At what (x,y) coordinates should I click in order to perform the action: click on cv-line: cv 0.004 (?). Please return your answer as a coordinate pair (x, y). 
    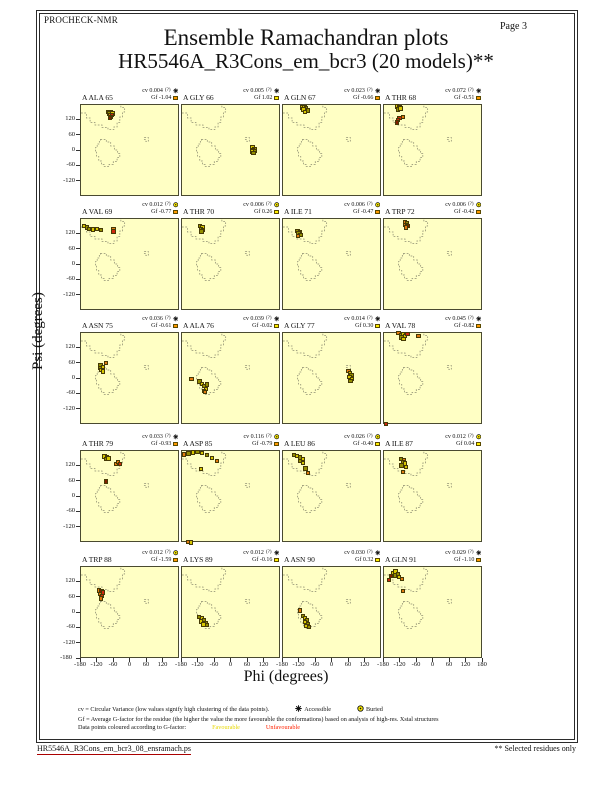
    Looking at the image, I should click on (160, 91).